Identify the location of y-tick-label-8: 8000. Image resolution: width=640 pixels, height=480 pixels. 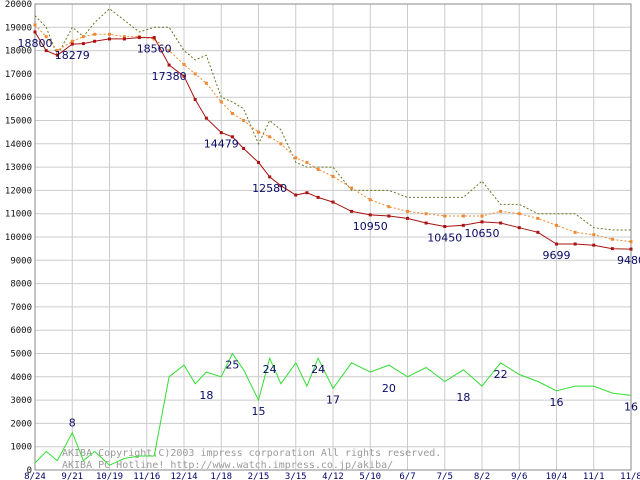
(21, 285).